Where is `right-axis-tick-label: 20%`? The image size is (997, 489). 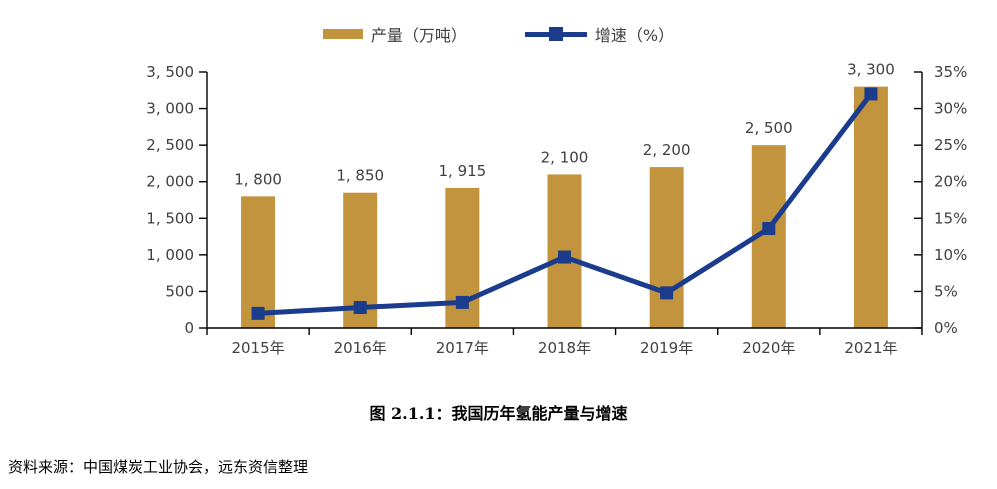 right-axis-tick-label: 20% is located at coordinates (950, 182).